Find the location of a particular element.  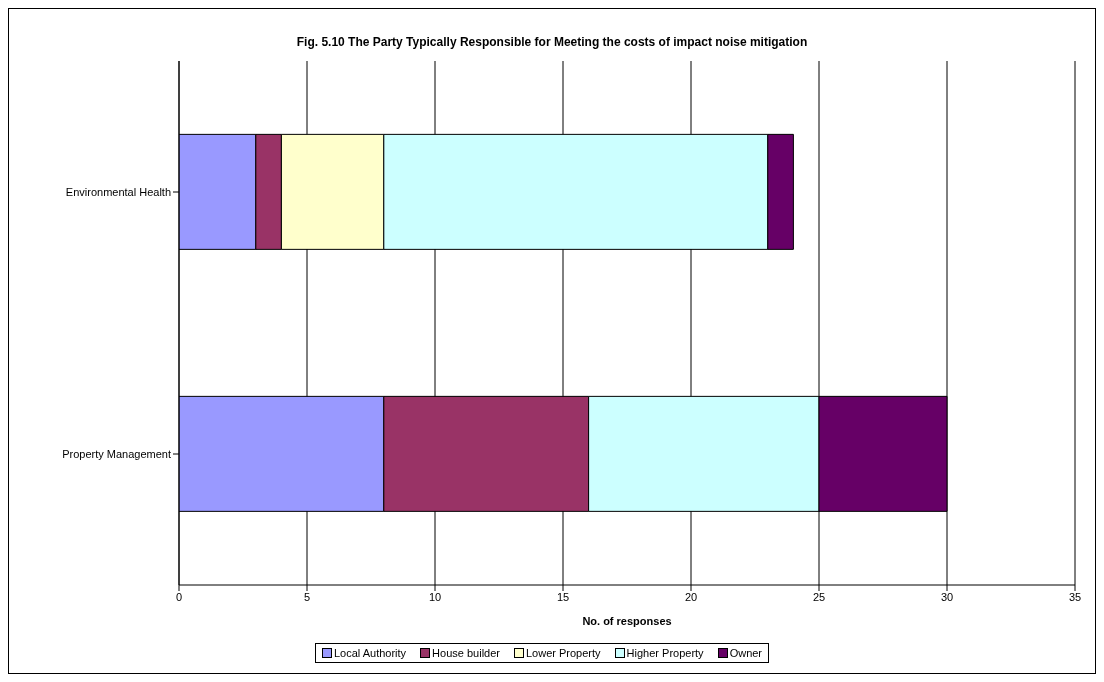

y-tick-label: Environmental Health is located at coordinates (118, 191).